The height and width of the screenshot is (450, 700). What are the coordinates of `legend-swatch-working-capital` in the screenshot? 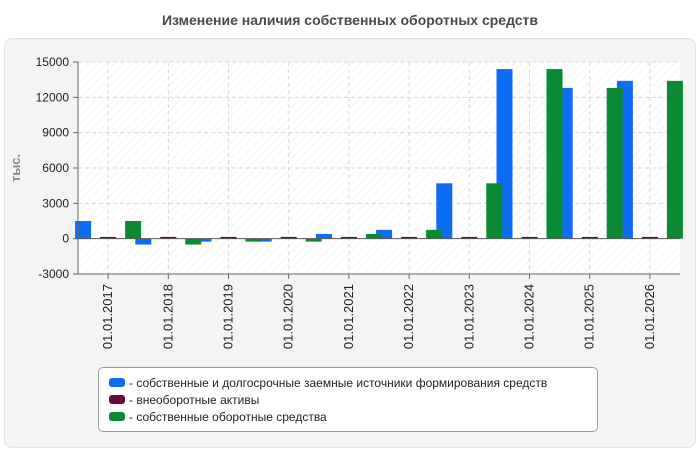 It's located at (117, 416).